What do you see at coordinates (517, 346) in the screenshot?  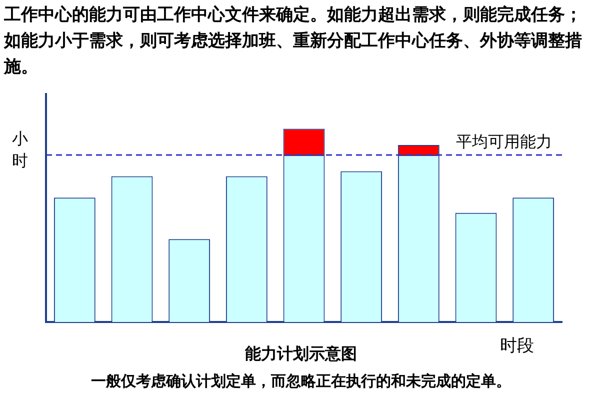 I see `x-axis-title: 时段` at bounding box center [517, 346].